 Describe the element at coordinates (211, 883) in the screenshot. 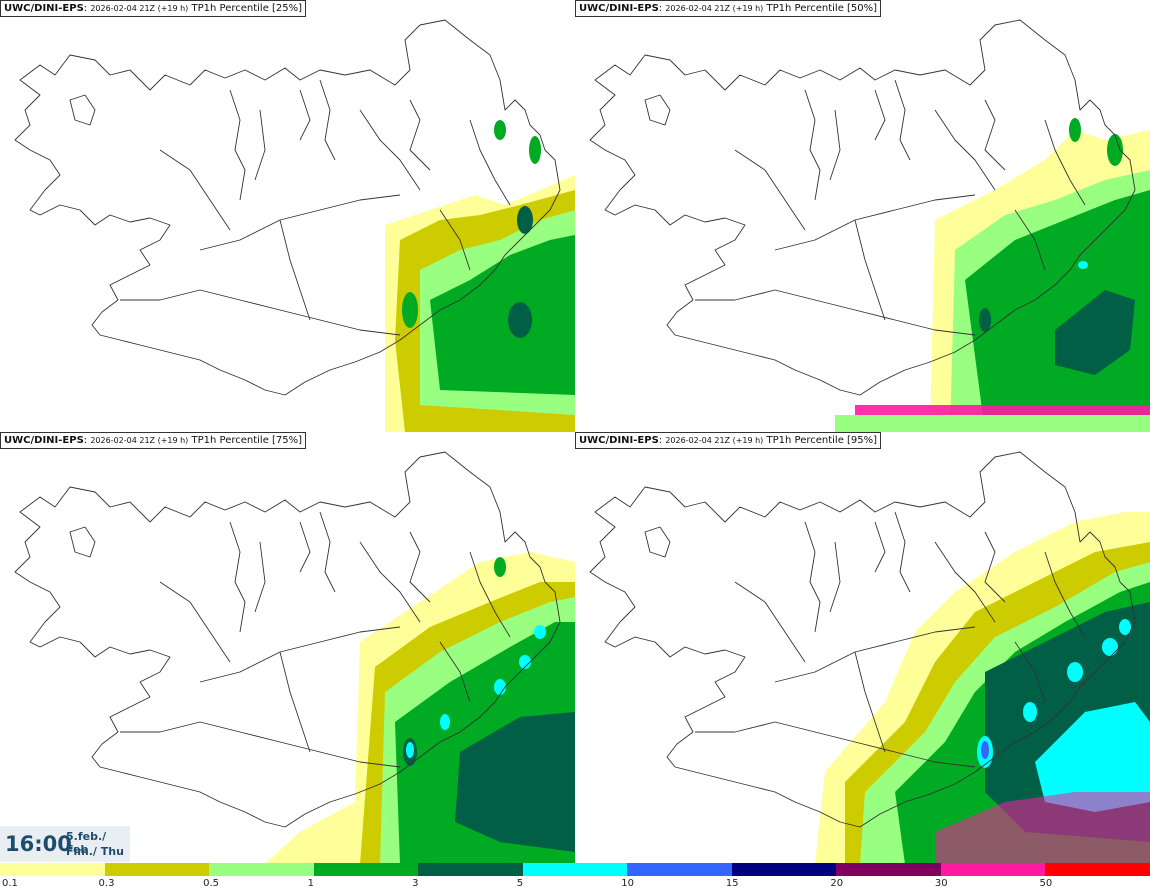

I see `legend-tick-label: 0.5` at that location.